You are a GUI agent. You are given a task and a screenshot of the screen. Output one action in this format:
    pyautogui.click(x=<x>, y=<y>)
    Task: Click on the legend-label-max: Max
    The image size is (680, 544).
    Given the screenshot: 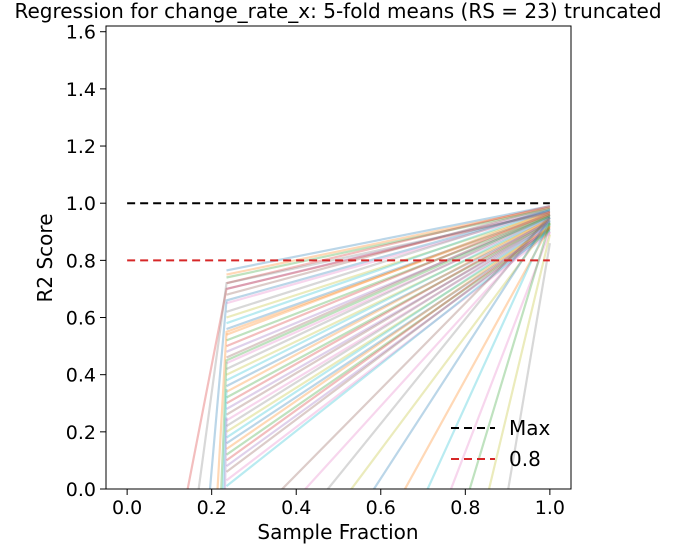 What is the action you would take?
    pyautogui.click(x=530, y=428)
    